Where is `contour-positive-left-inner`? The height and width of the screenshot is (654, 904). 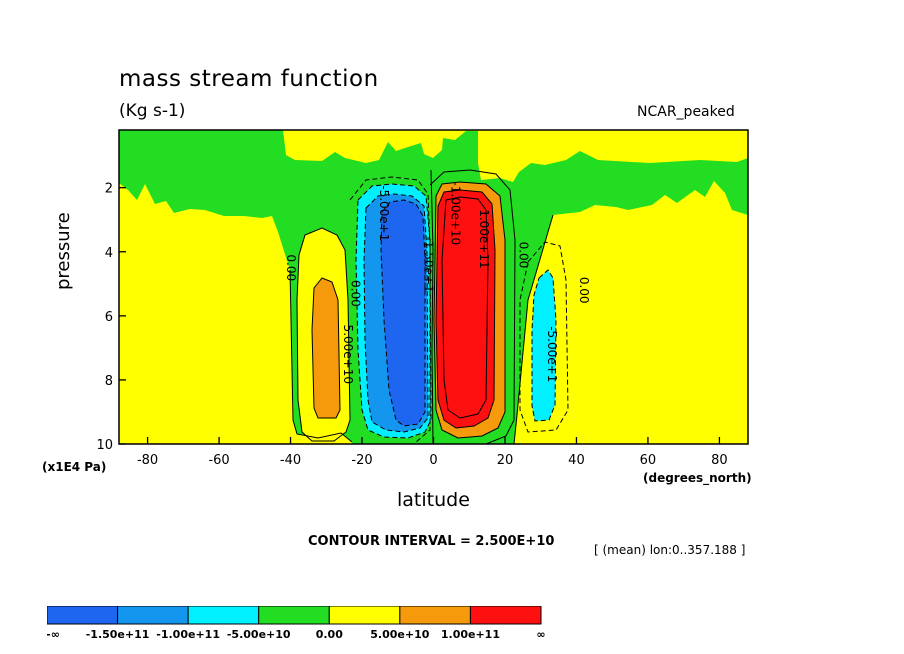 contour-positive-left-inner is located at coordinates (326, 348).